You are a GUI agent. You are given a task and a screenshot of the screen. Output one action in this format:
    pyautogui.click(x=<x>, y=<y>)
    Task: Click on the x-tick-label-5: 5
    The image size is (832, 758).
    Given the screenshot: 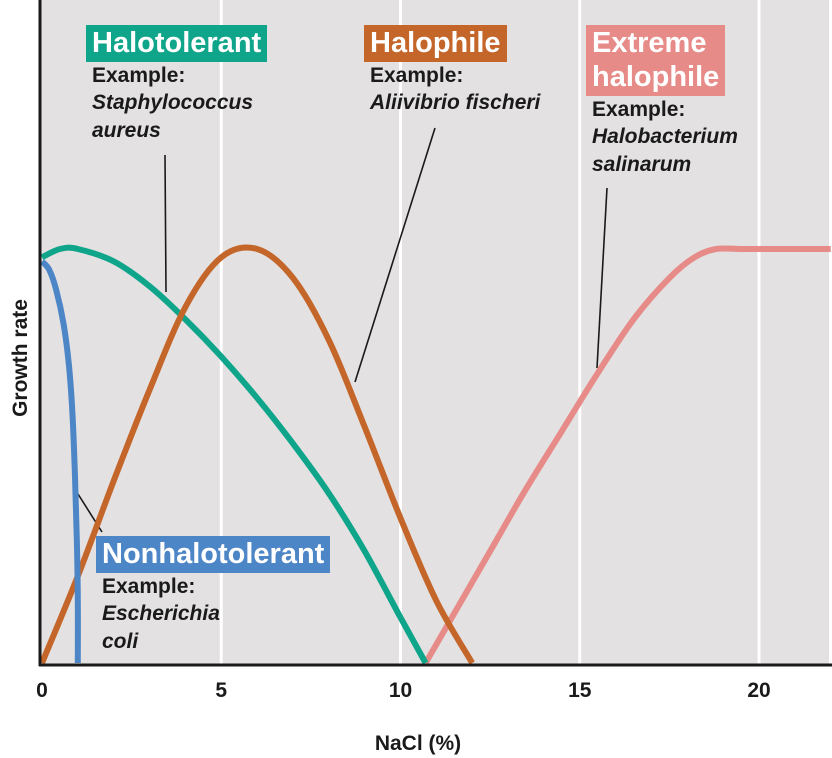 What is the action you would take?
    pyautogui.click(x=221, y=690)
    